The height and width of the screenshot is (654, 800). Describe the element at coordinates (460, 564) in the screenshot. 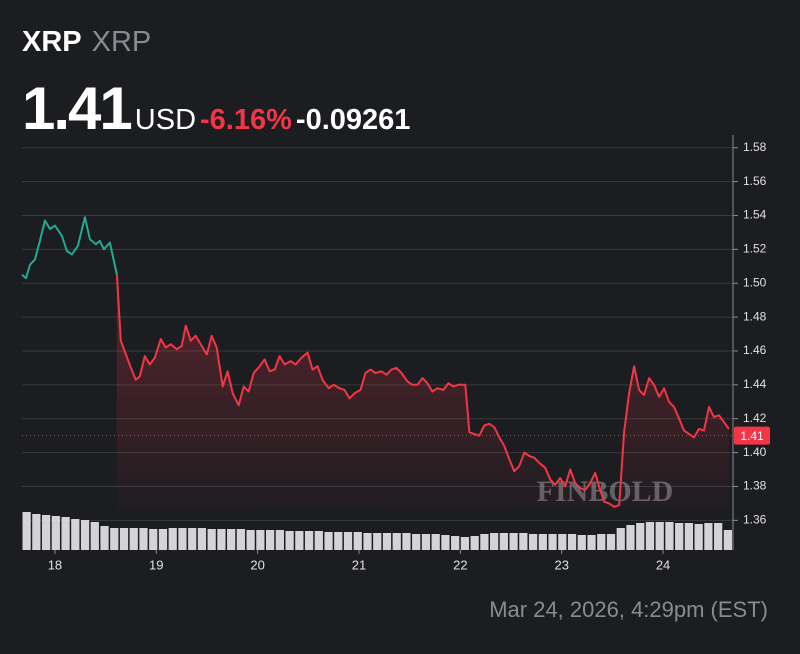

I see `x-tick-label: 22` at that location.